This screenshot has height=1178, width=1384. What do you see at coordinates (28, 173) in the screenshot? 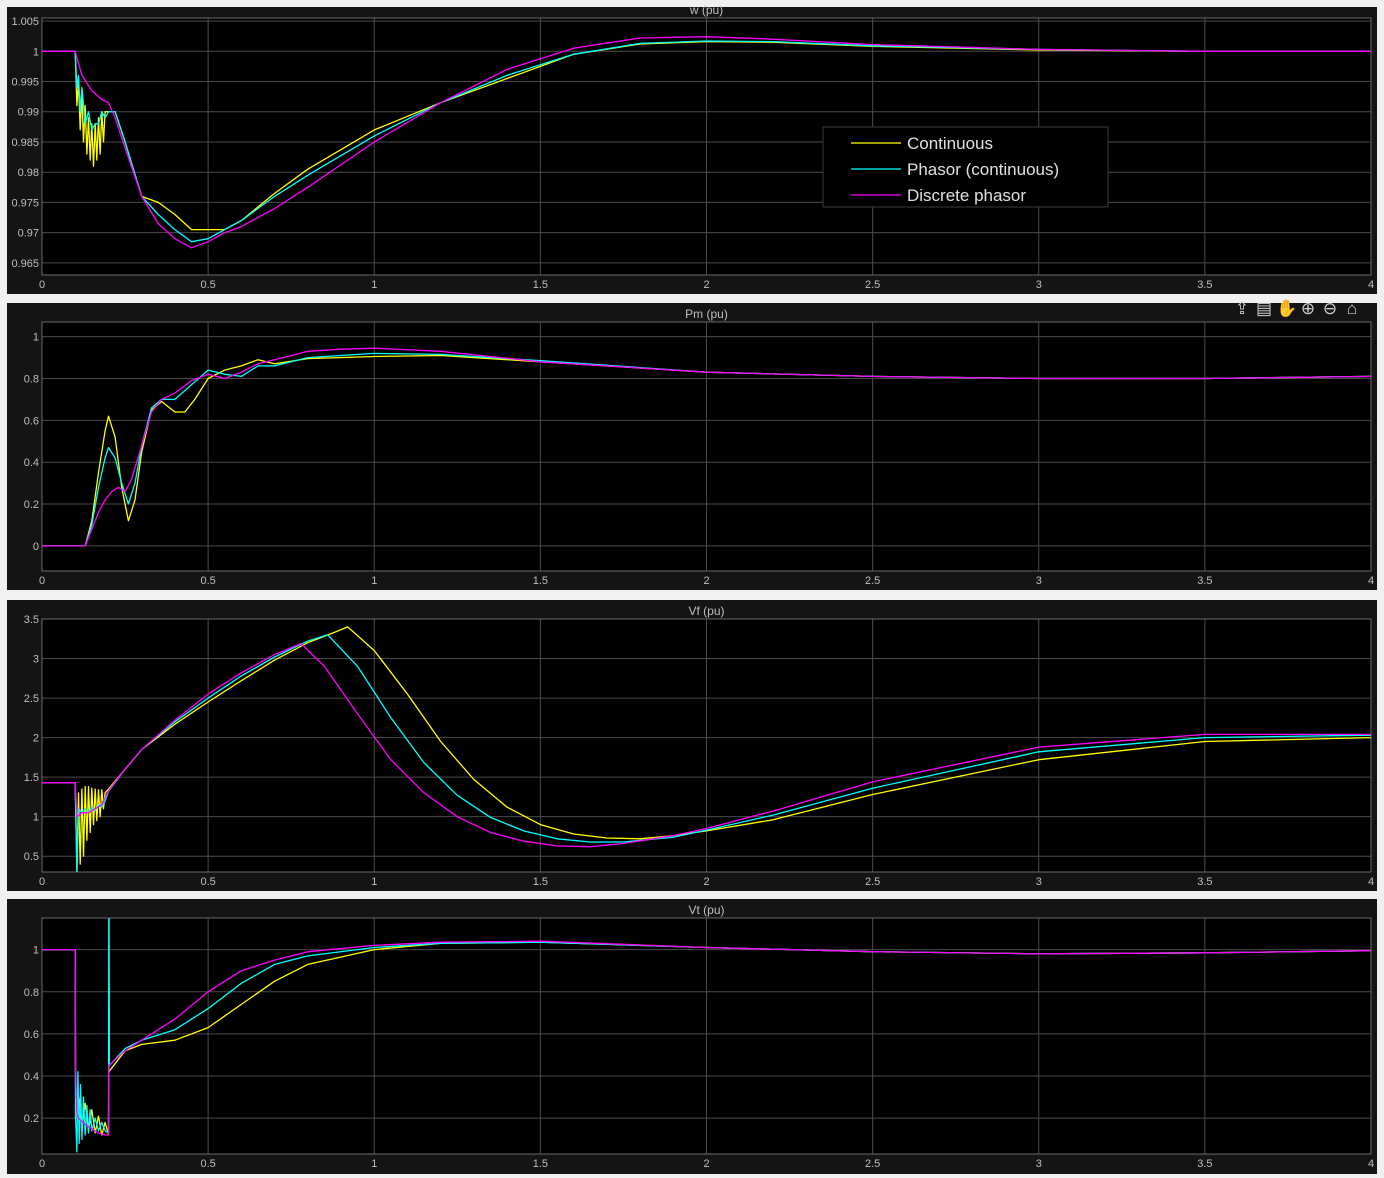
I see `y-tick-label: 0.98` at bounding box center [28, 173].